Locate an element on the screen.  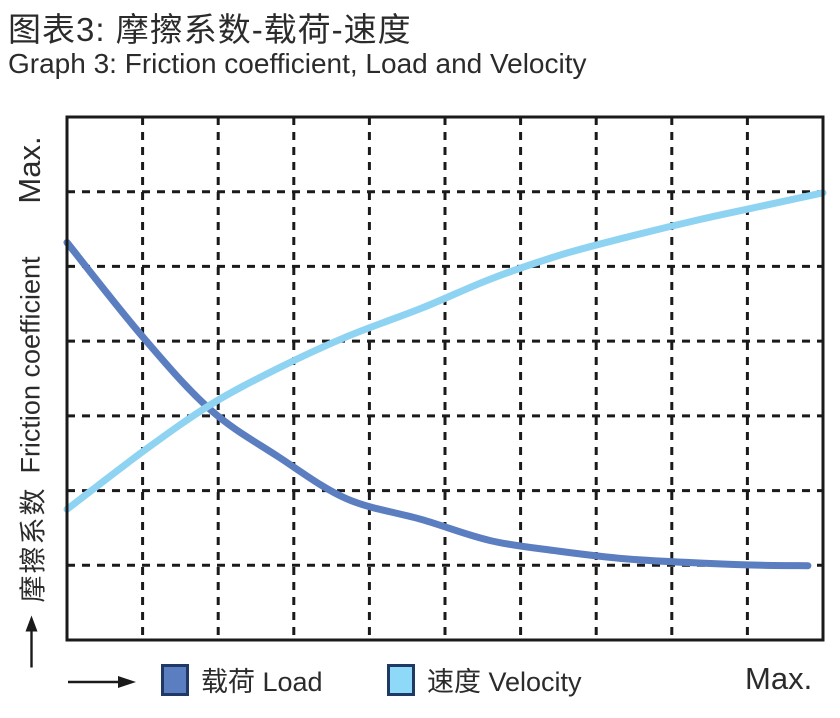
legend-item-velocity: 速度 Velocity is located at coordinates (484, 679).